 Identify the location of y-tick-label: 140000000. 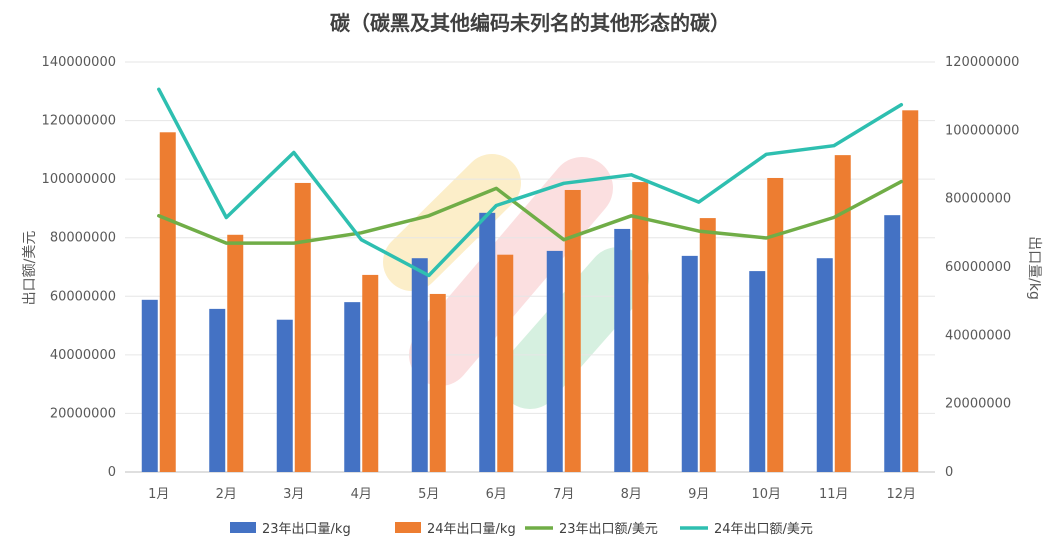
(79, 62).